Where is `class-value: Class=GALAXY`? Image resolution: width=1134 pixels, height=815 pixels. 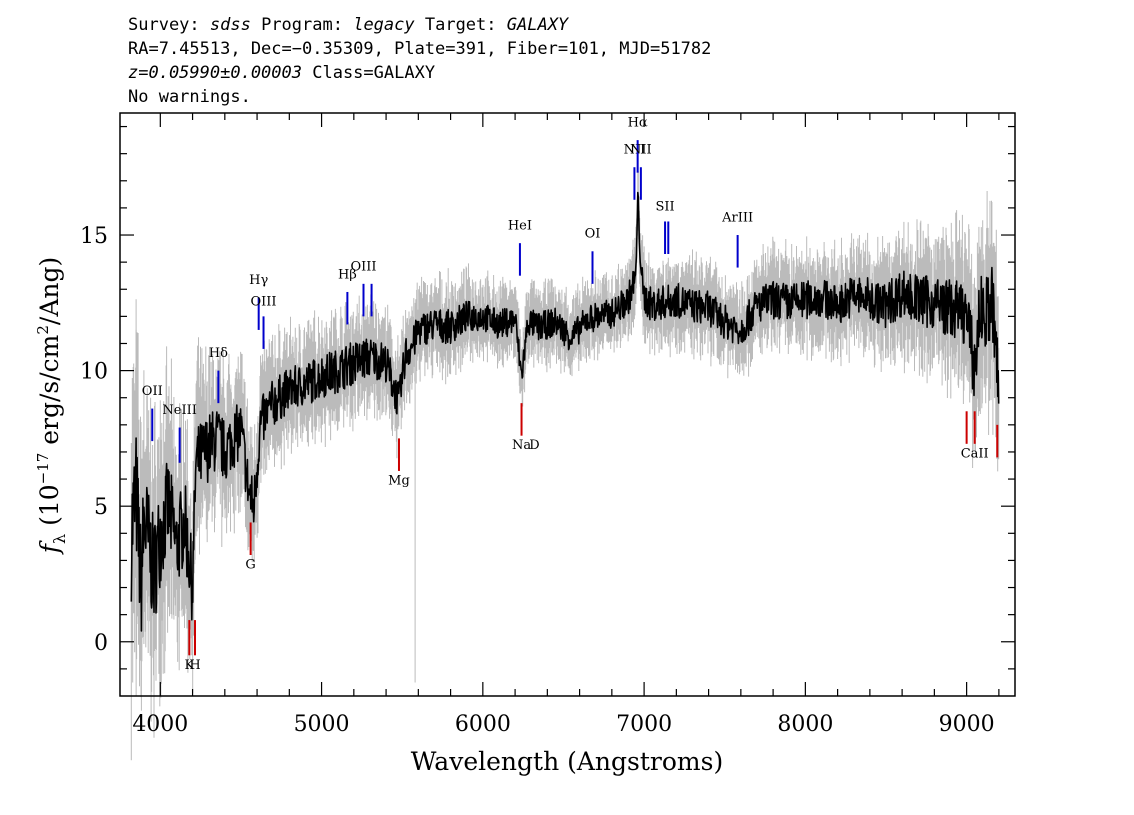 class-value: Class=GALAXY is located at coordinates (368, 73).